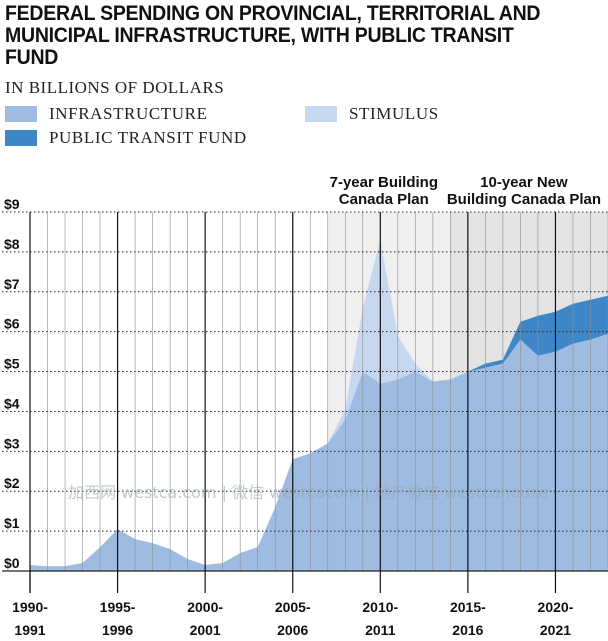 The width and height of the screenshot is (608, 641). I want to click on x-tick-label: 2011, so click(380, 630).